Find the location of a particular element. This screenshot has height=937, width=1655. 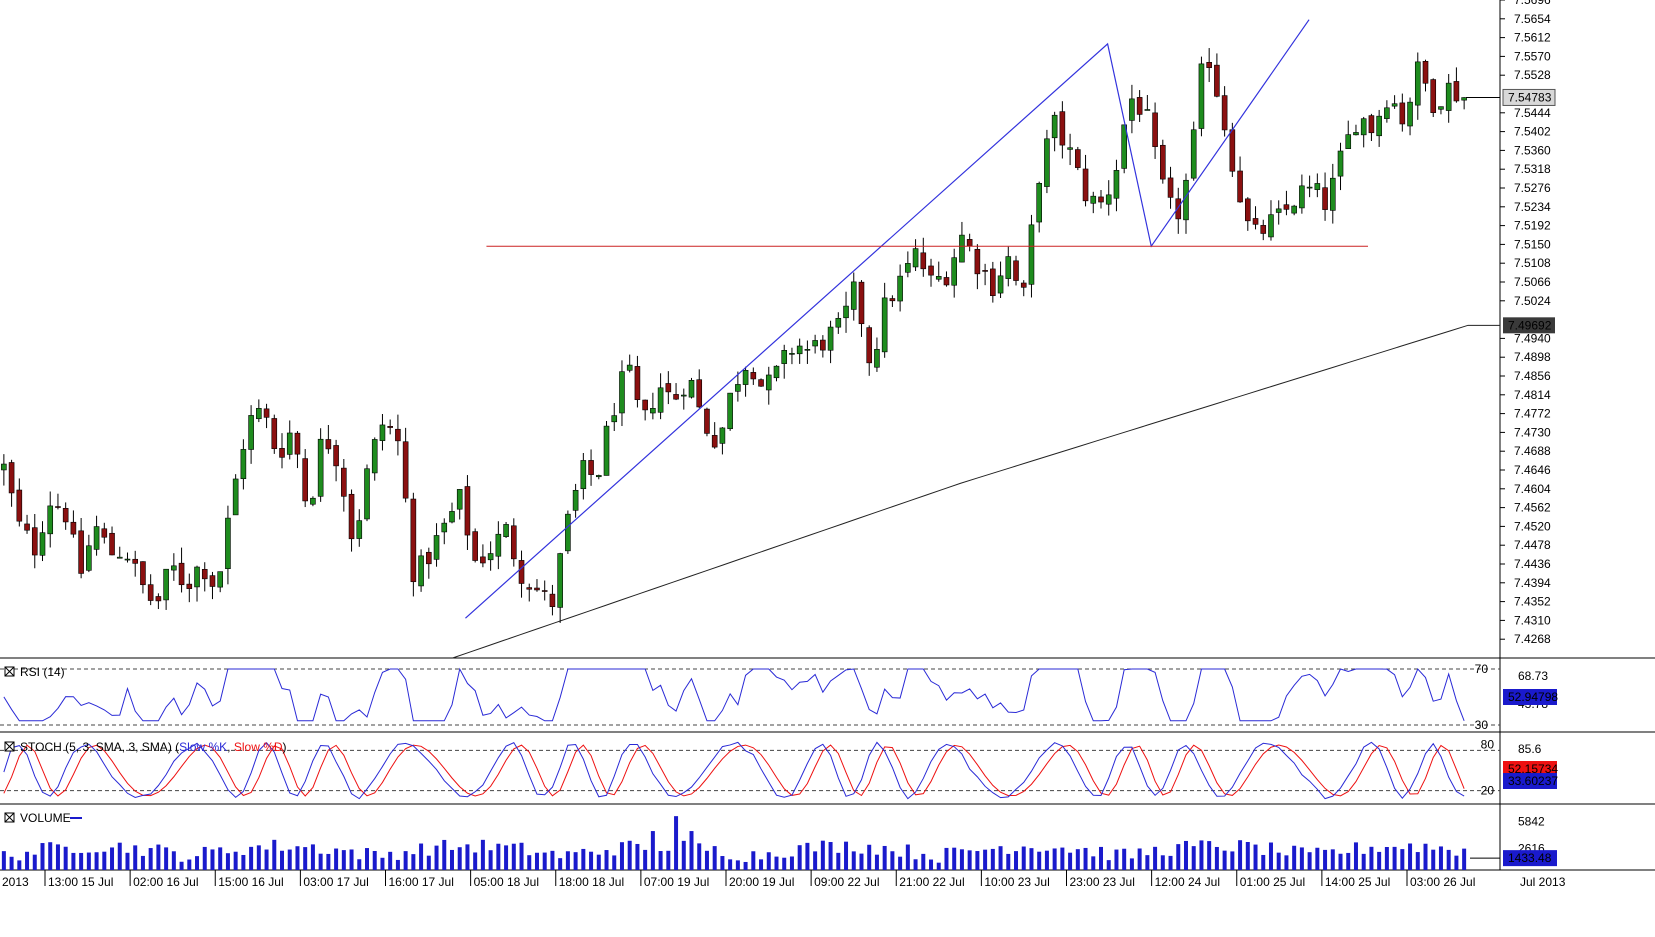

time-label: 21:00 22 Jul is located at coordinates (931, 882).